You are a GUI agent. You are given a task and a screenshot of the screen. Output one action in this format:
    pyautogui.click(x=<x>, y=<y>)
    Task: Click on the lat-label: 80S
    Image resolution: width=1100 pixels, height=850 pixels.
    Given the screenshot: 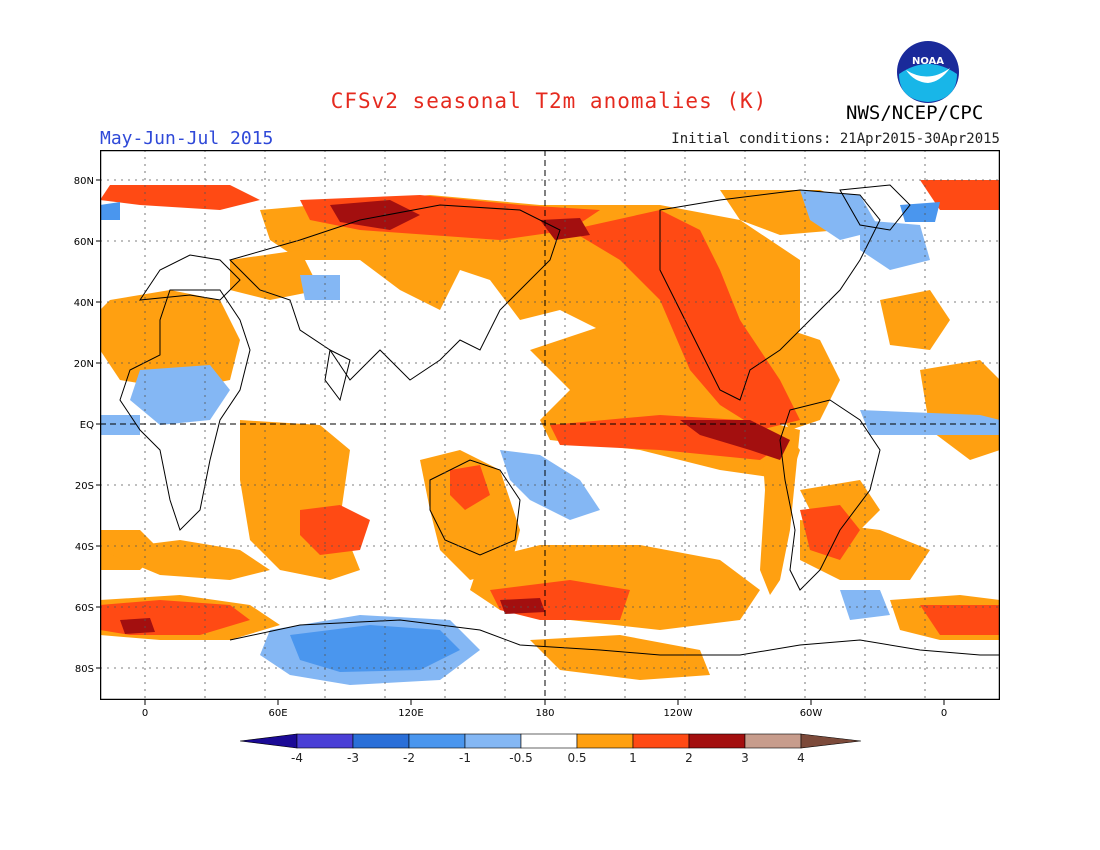 What is the action you would take?
    pyautogui.click(x=84, y=669)
    